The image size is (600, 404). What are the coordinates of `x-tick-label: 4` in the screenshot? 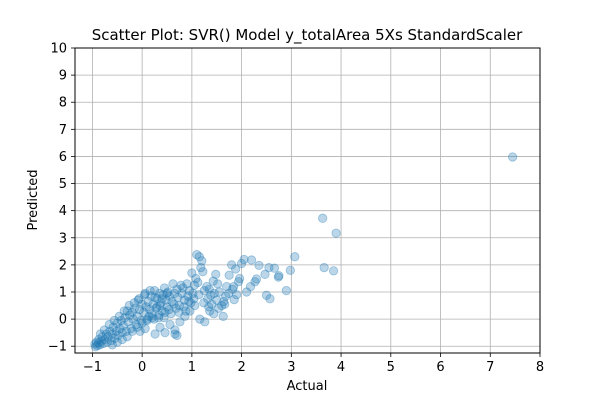 It's located at (341, 367).